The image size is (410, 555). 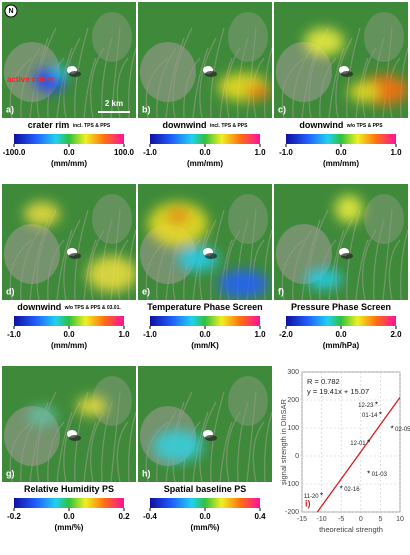 I want to click on panel-title: downwind w/o TPS & PPS, so click(x=341, y=125).